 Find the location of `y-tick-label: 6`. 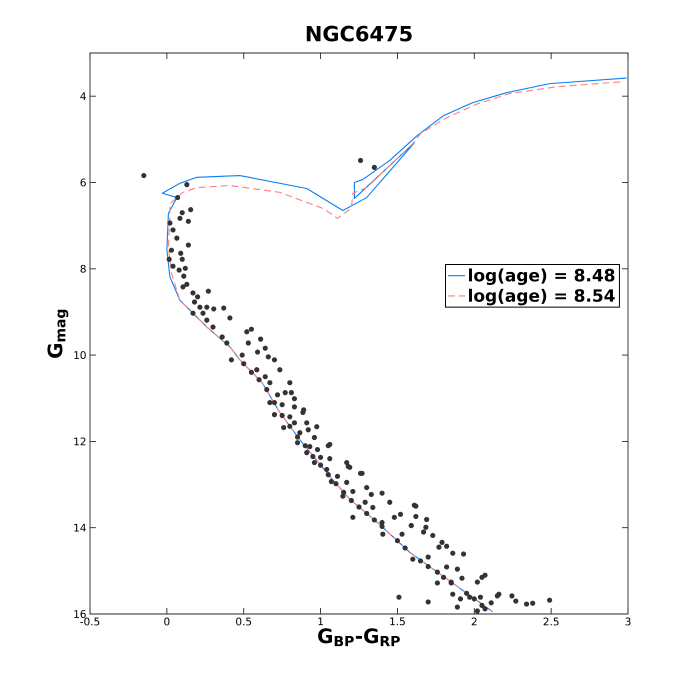

y-tick-label: 6 is located at coordinates (83, 182).